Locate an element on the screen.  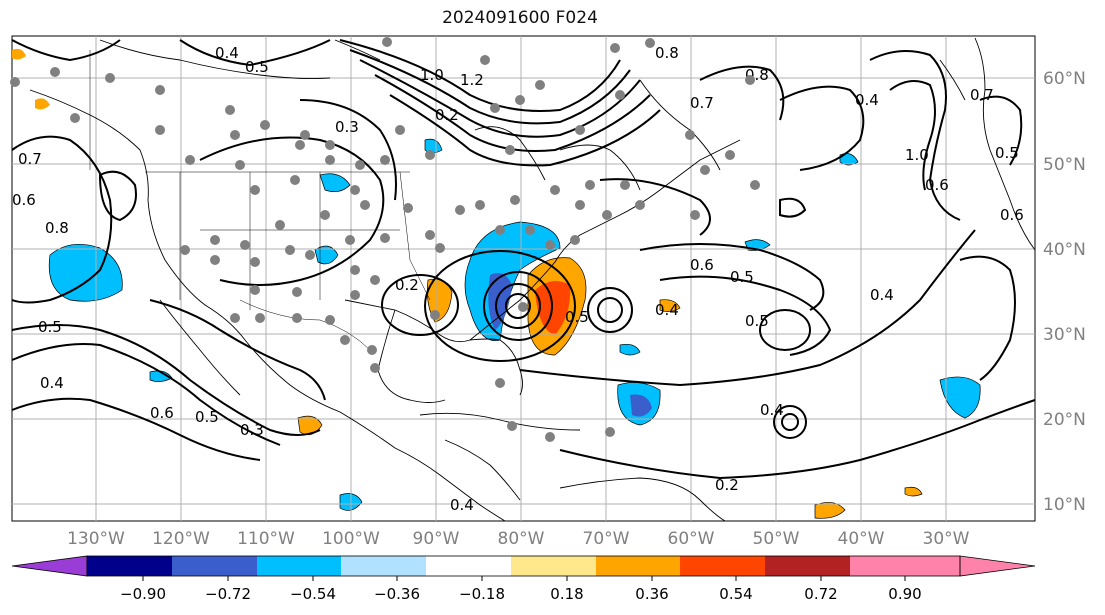
svg-text: 20°N is located at coordinates (1064, 420).